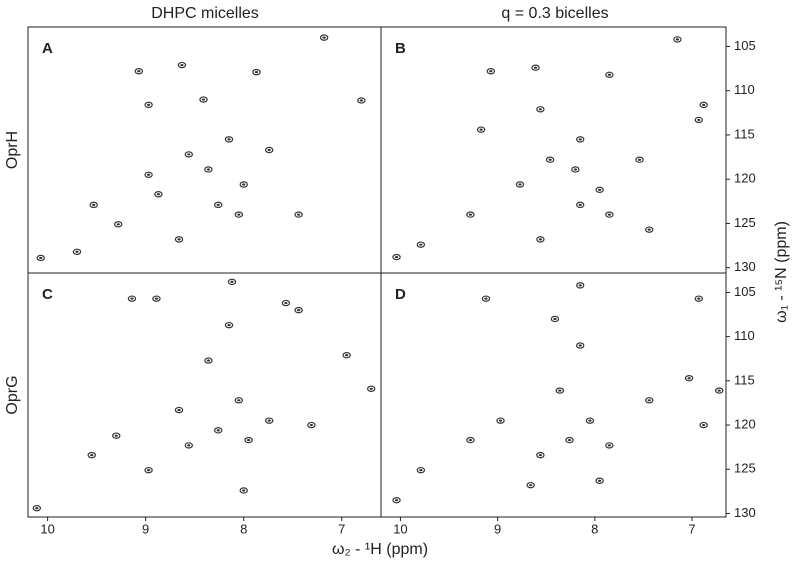 This screenshot has width=800, height=564. I want to click on row-label: OprH, so click(12, 150).